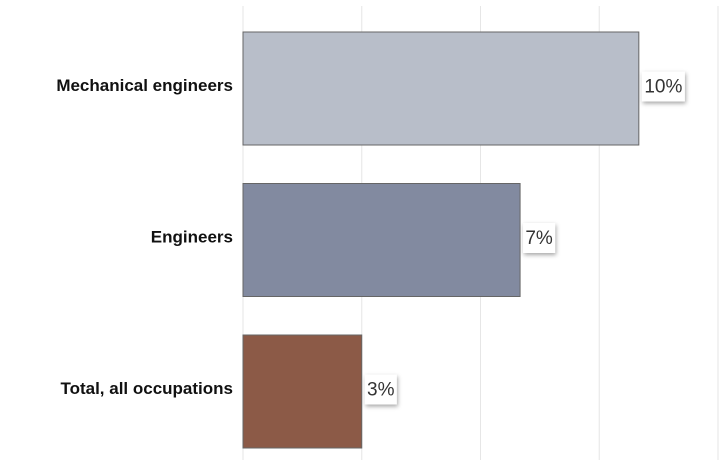  What do you see at coordinates (192, 236) in the screenshot?
I see `category-label: Engineers` at bounding box center [192, 236].